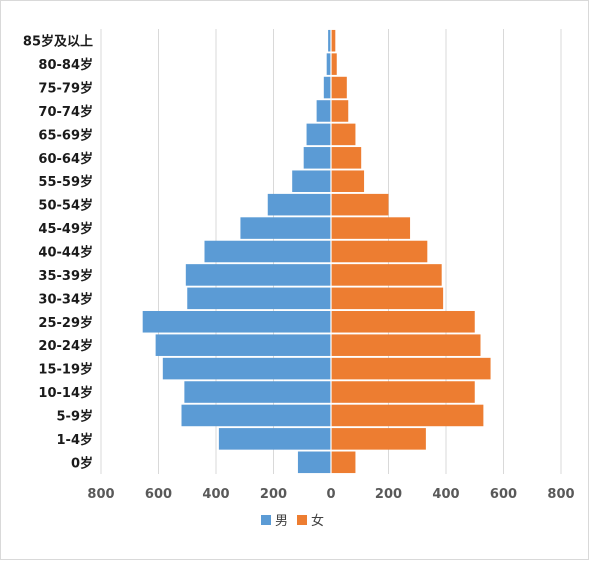 The image size is (589, 561). Describe the element at coordinates (65, 89) in the screenshot. I see `category-label-16: 75-79岁` at that location.